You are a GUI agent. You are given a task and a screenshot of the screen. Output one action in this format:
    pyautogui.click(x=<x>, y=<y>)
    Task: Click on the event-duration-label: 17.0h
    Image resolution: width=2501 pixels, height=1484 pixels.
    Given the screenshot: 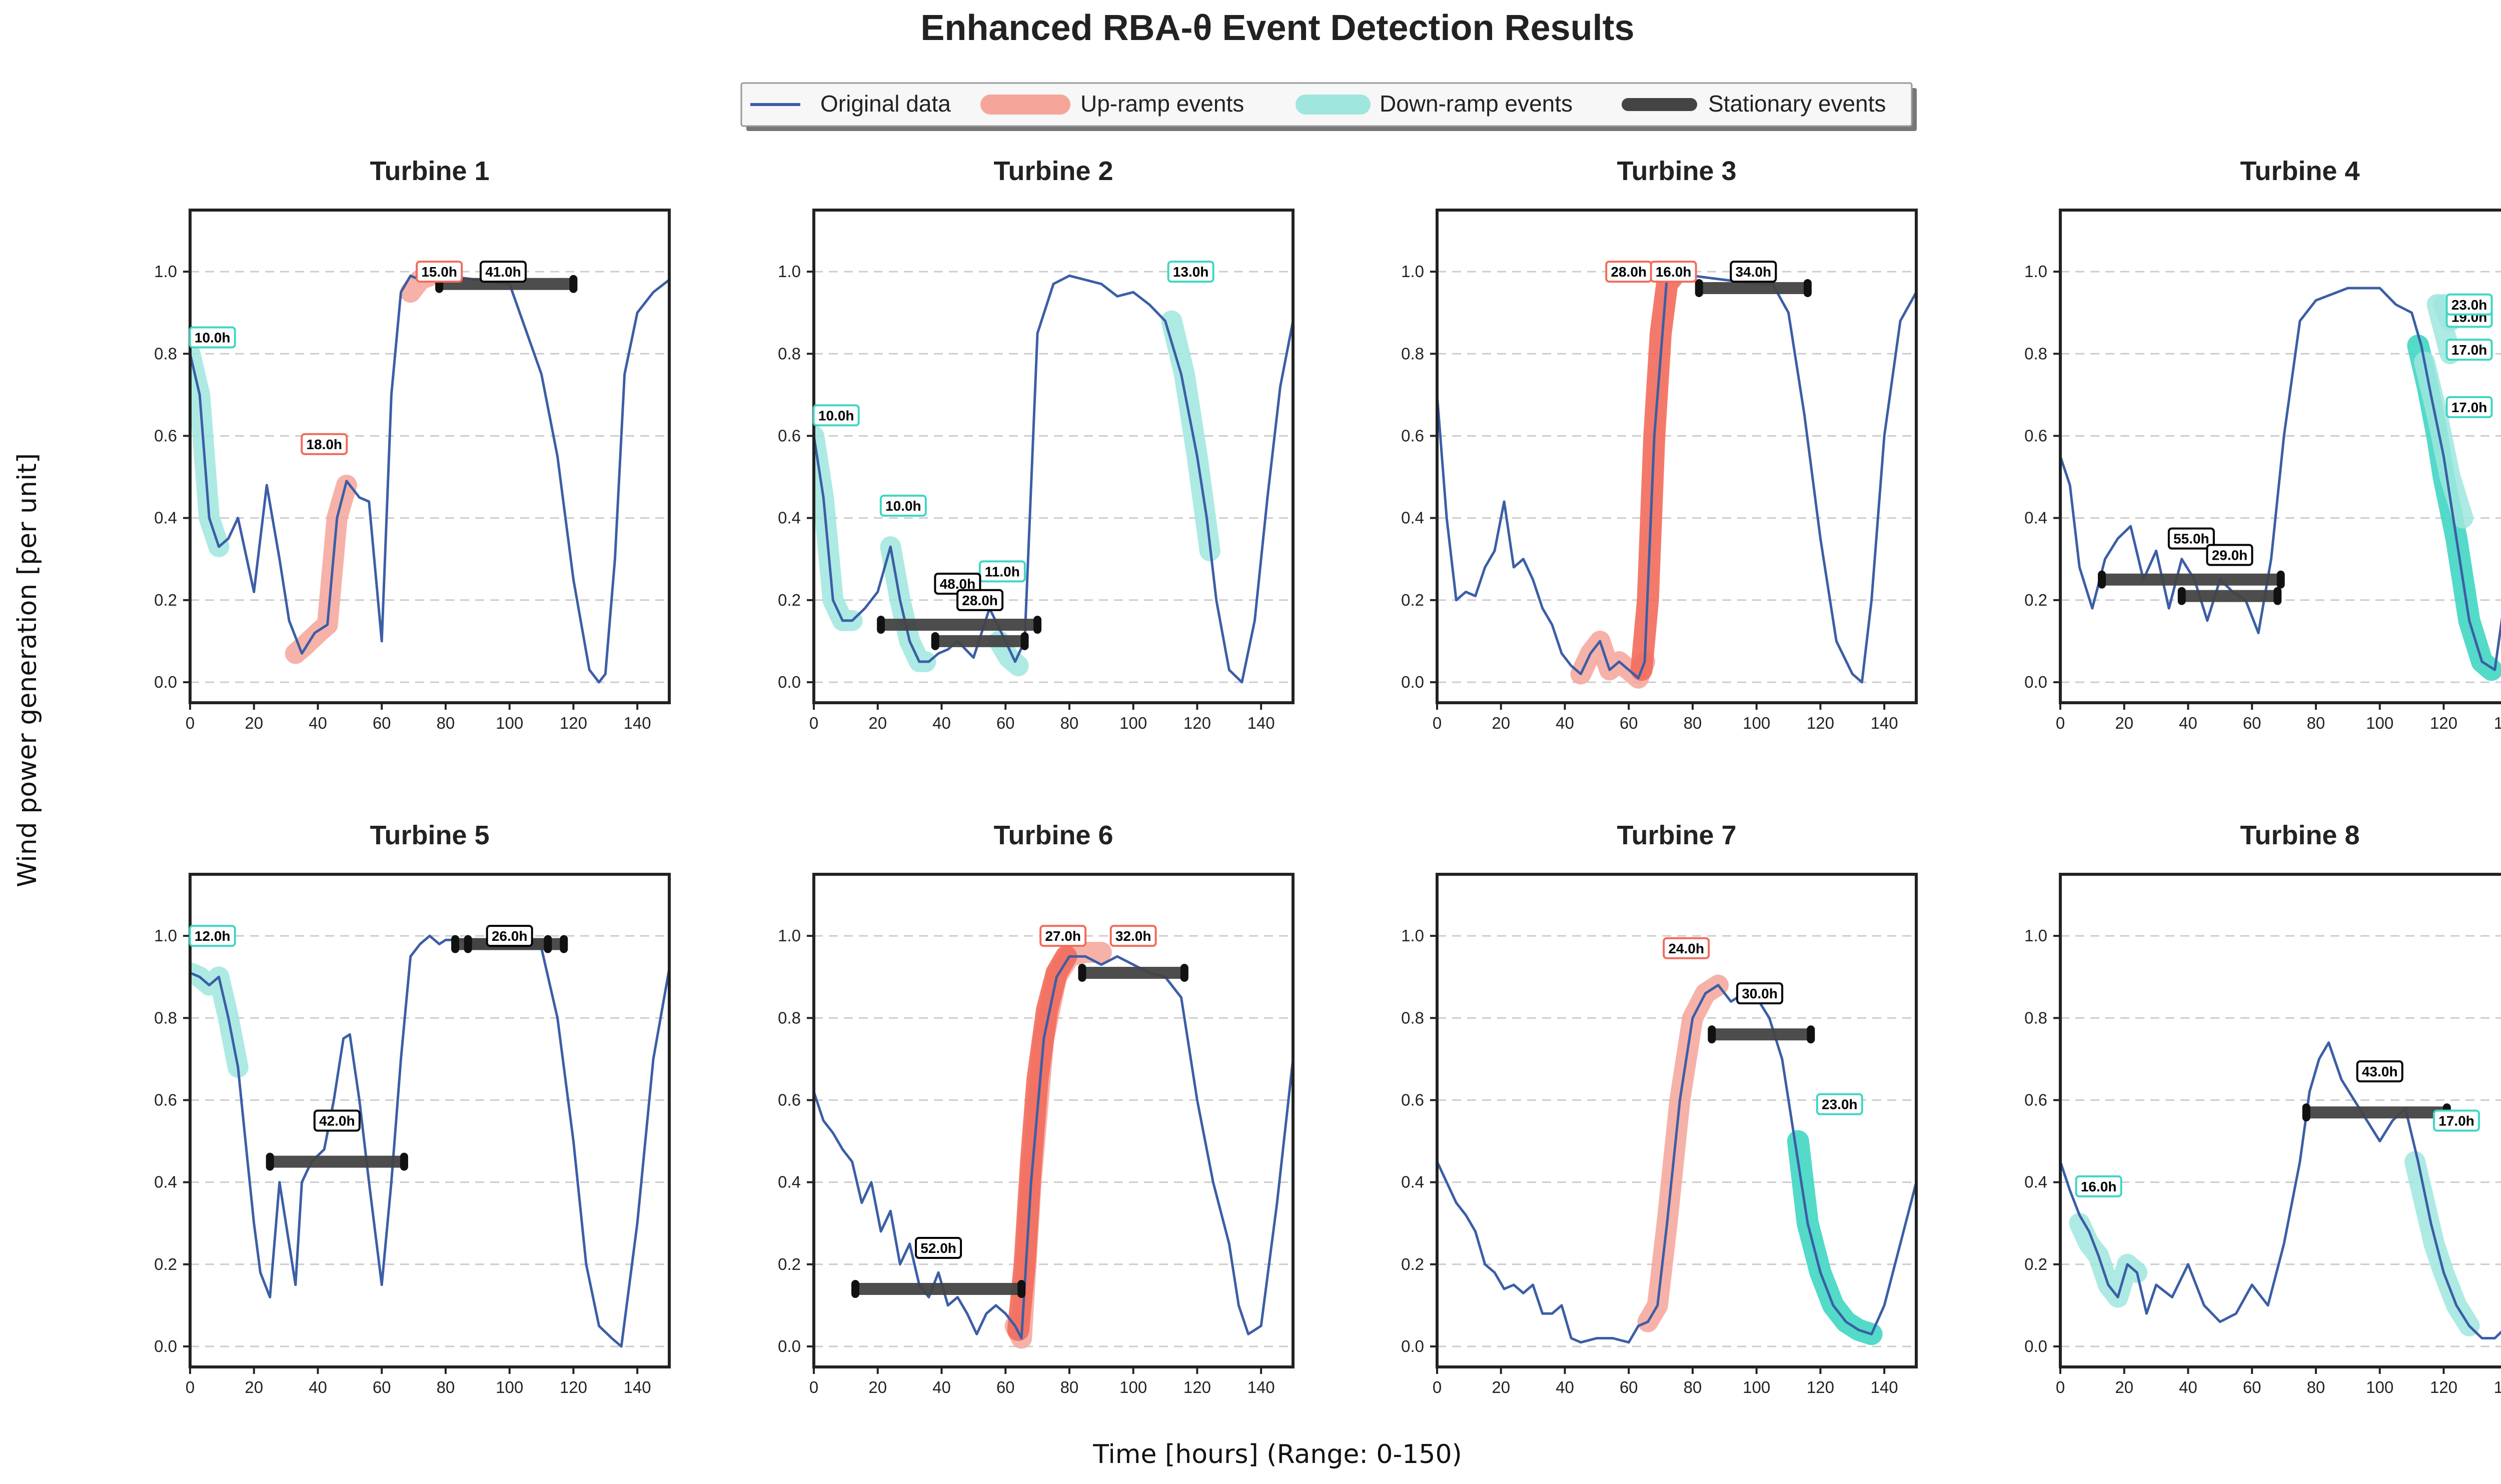 What is the action you would take?
    pyautogui.click(x=2469, y=350)
    